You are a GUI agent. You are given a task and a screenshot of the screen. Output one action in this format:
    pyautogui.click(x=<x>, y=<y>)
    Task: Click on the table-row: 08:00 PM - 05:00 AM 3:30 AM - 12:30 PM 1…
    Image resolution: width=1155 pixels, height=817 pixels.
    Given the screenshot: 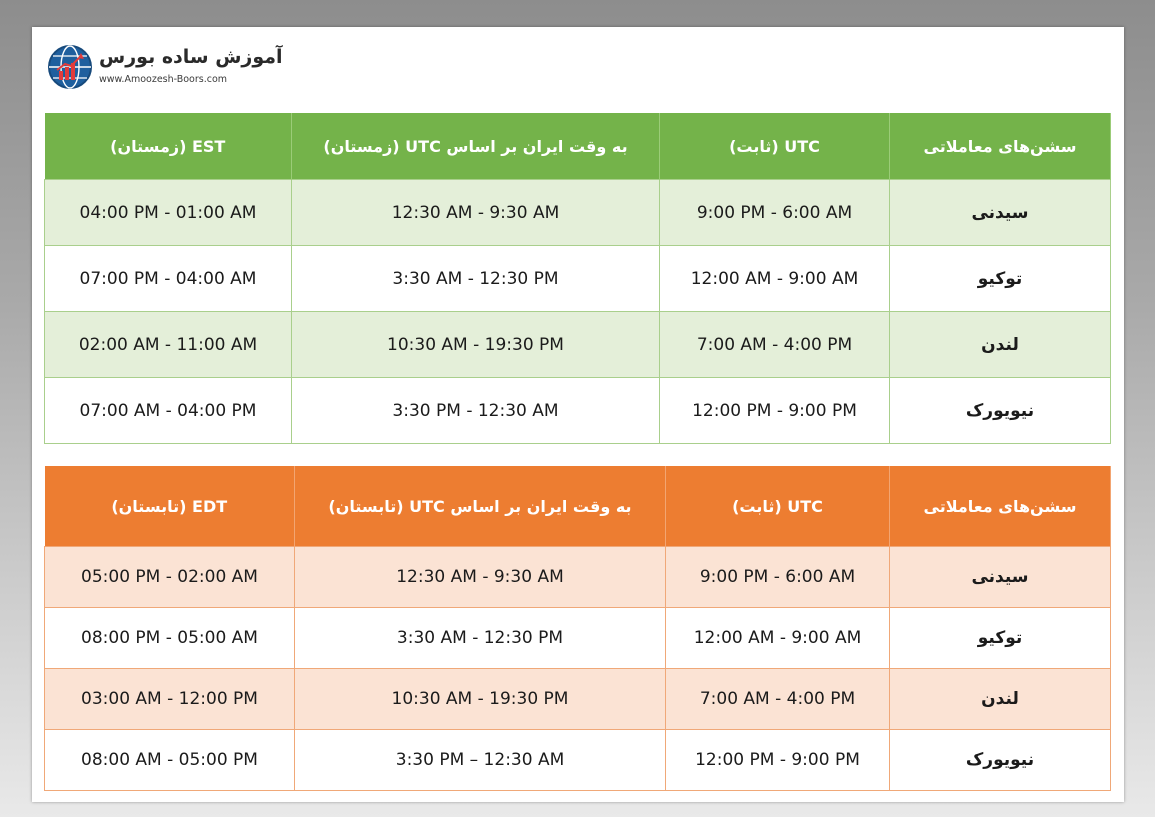 What is the action you would take?
    pyautogui.click(x=577, y=638)
    